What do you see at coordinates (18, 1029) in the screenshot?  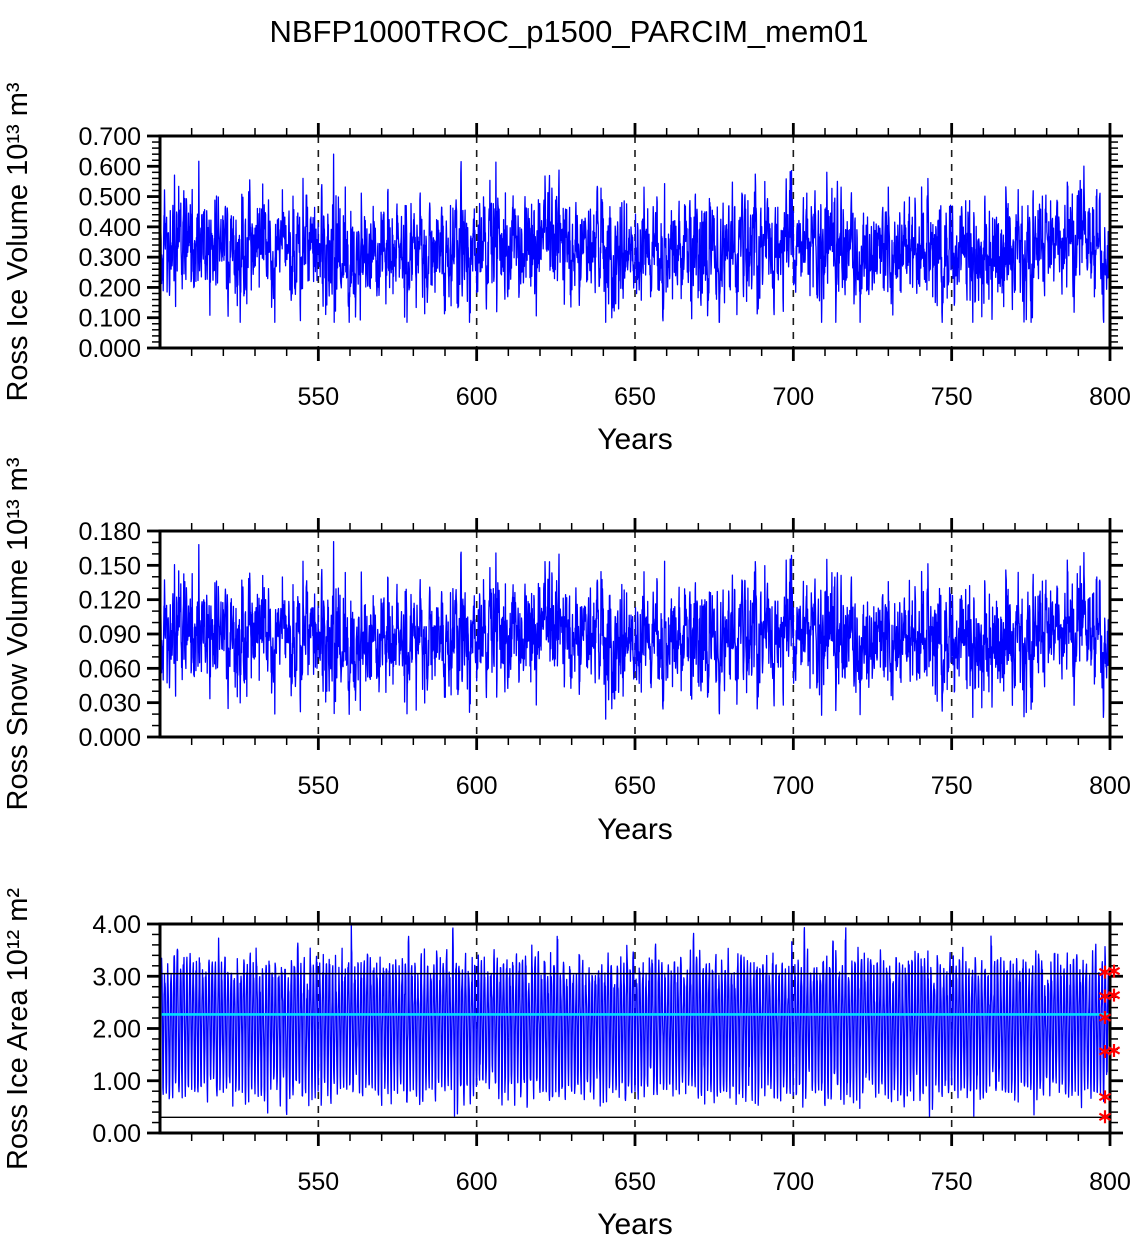 I see `y-axis-label-ice-area: Ross Ice Area 10¹² m²` at bounding box center [18, 1029].